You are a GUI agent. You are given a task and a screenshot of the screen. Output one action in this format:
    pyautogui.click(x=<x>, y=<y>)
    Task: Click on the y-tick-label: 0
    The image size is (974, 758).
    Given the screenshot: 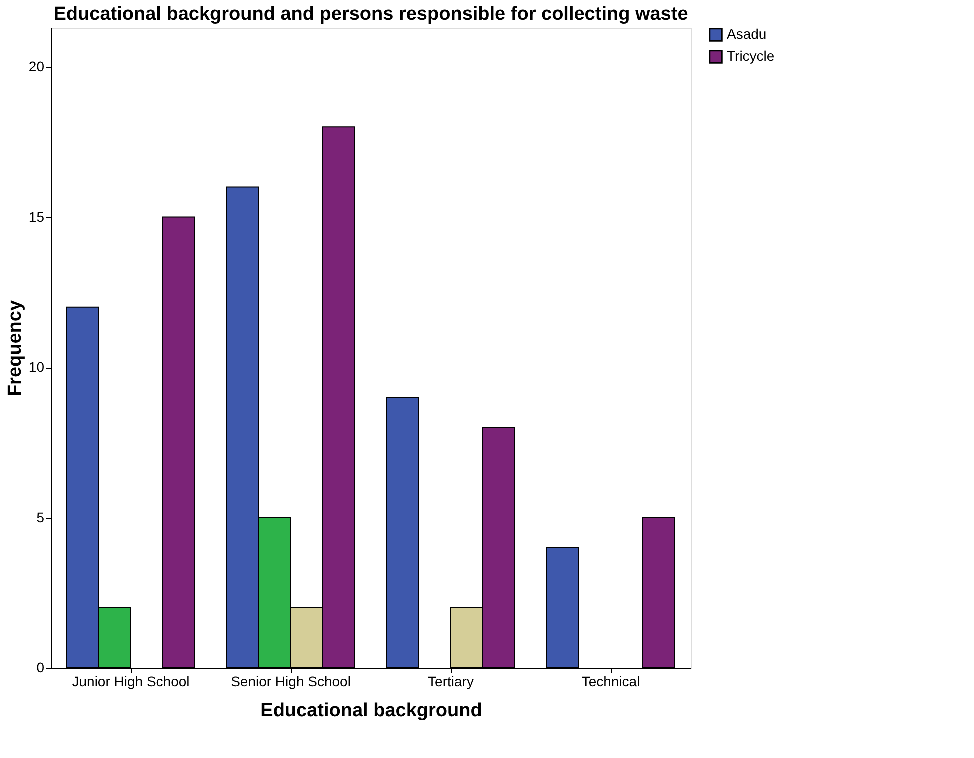 What is the action you would take?
    pyautogui.click(x=40, y=668)
    